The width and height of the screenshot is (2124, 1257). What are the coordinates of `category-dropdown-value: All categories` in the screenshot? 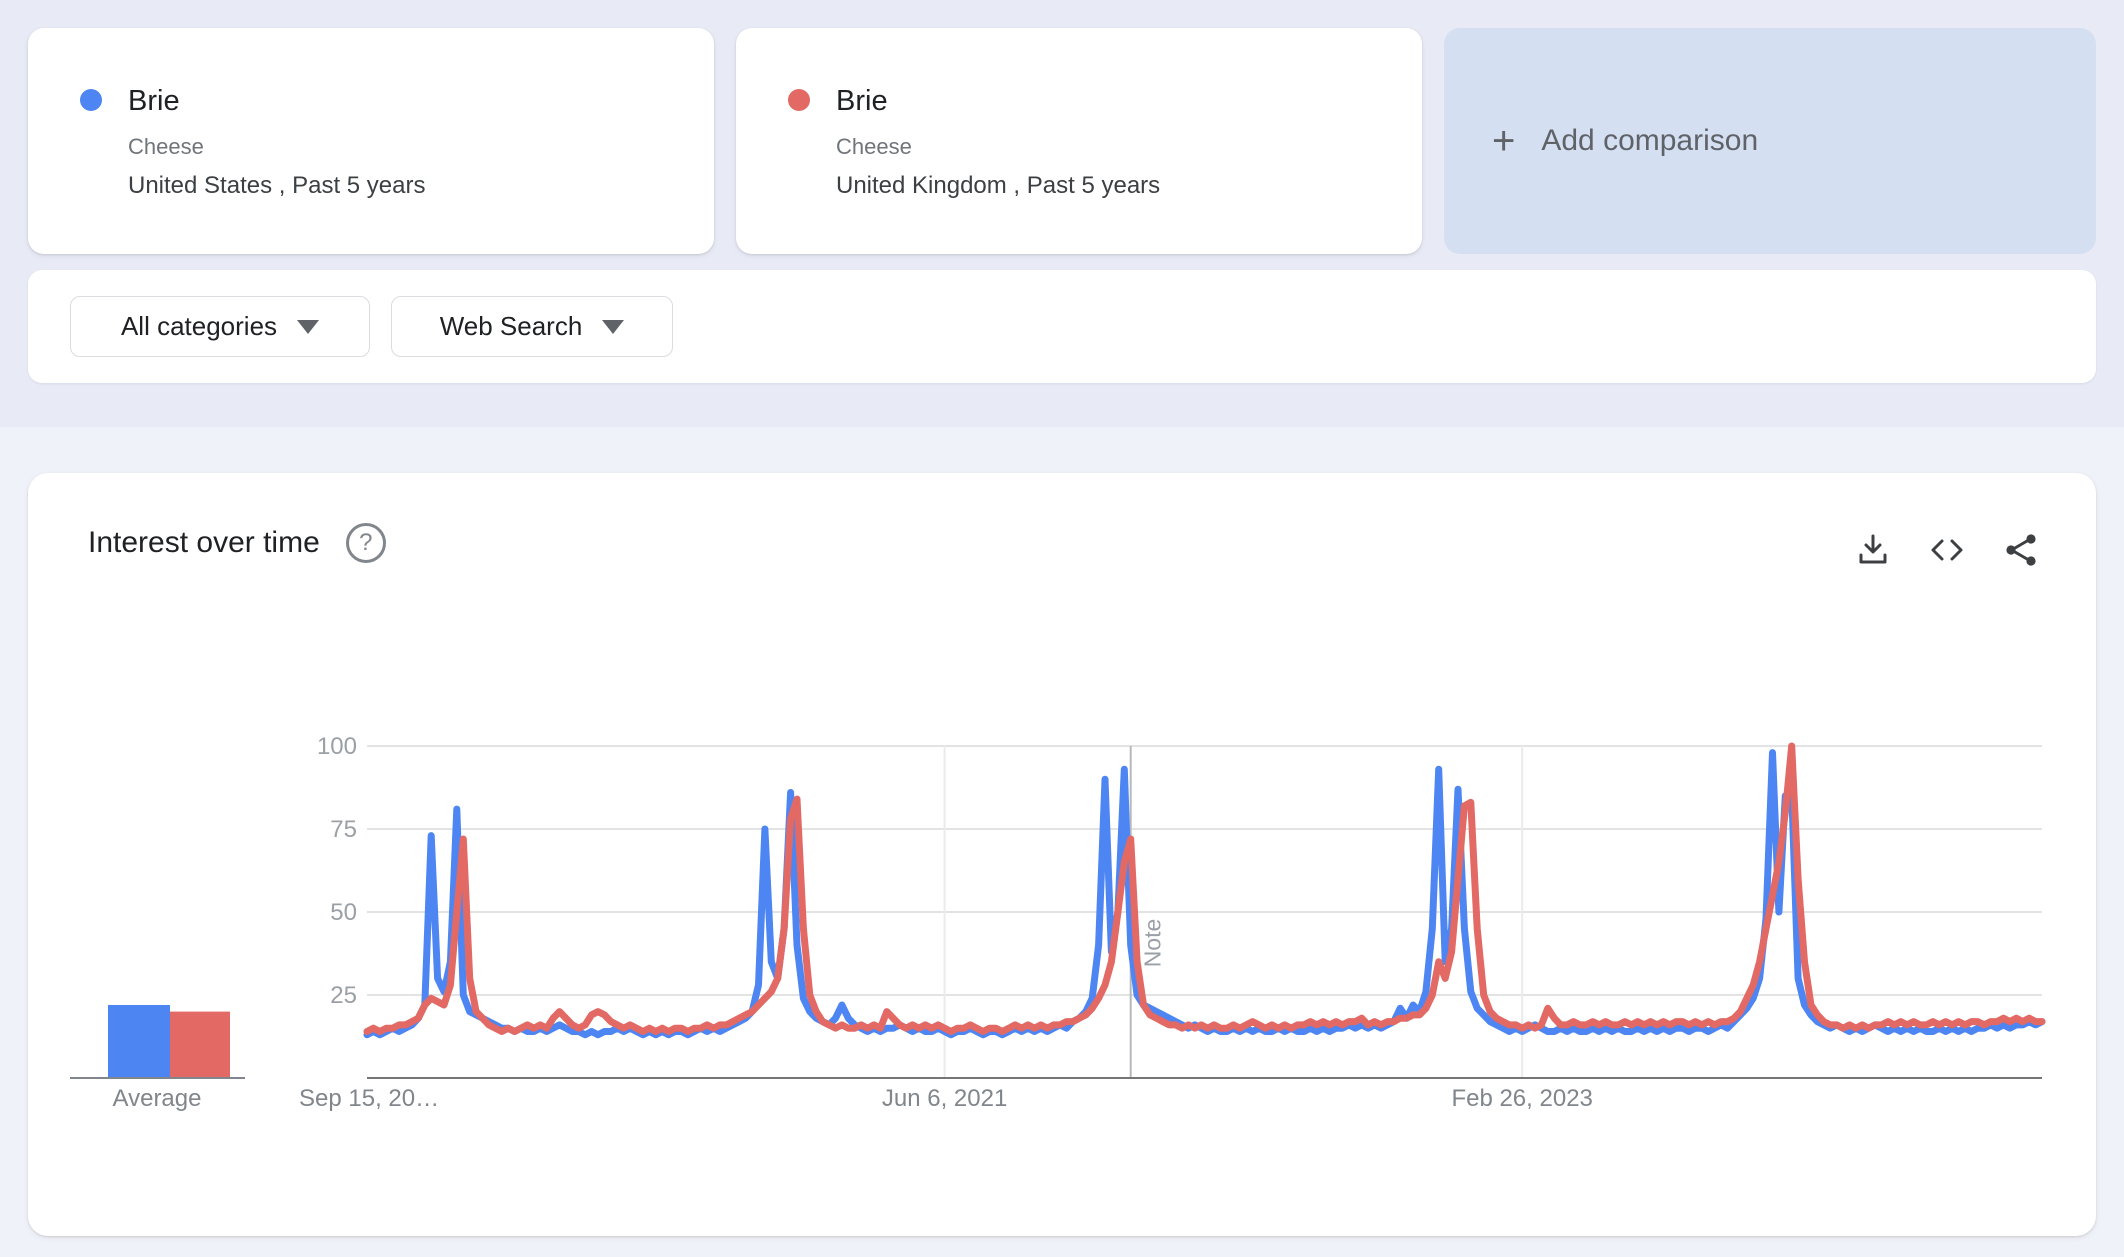 It's located at (199, 326).